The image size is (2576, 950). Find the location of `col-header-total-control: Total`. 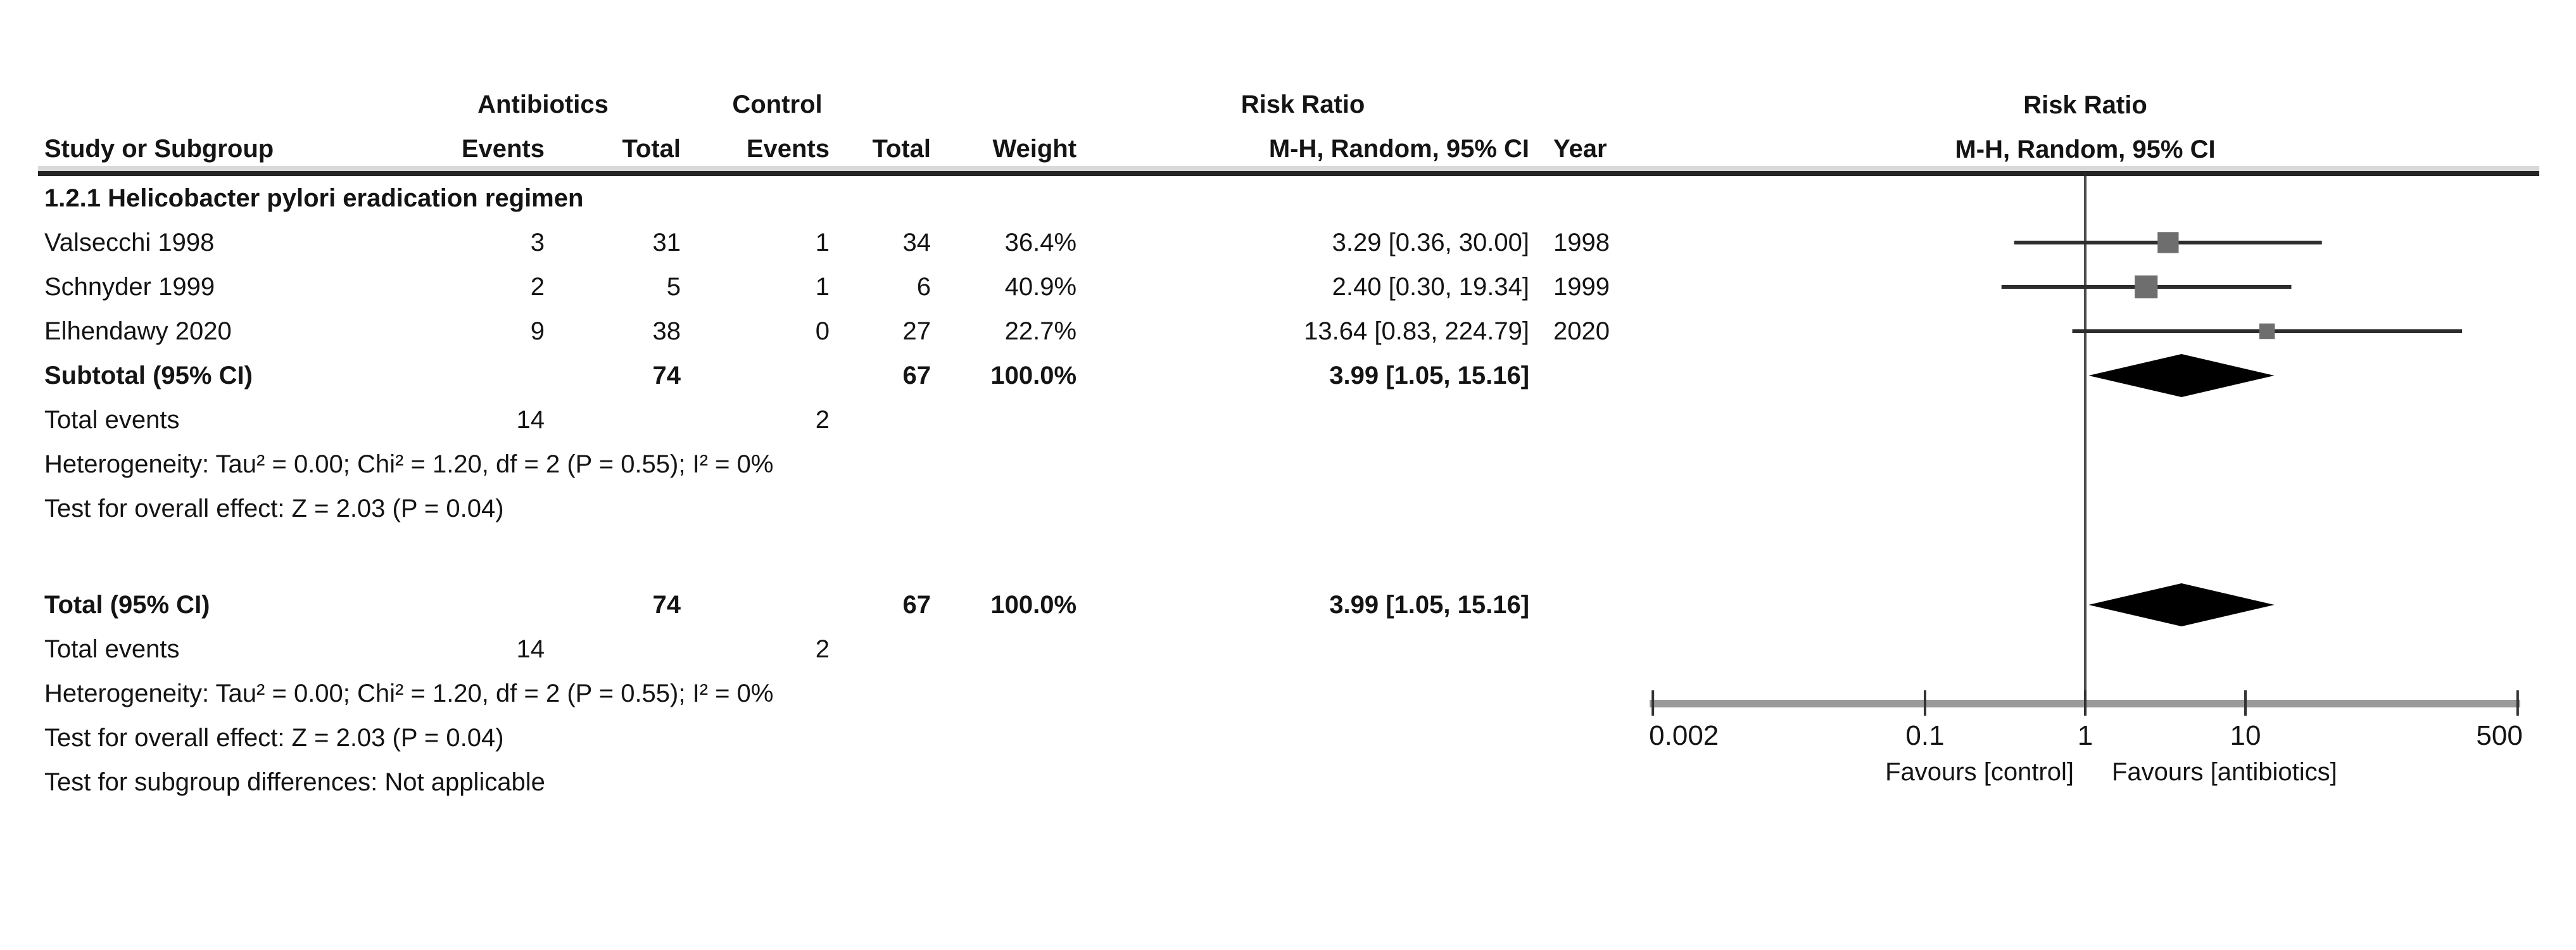

col-header-total-control: Total is located at coordinates (901, 149).